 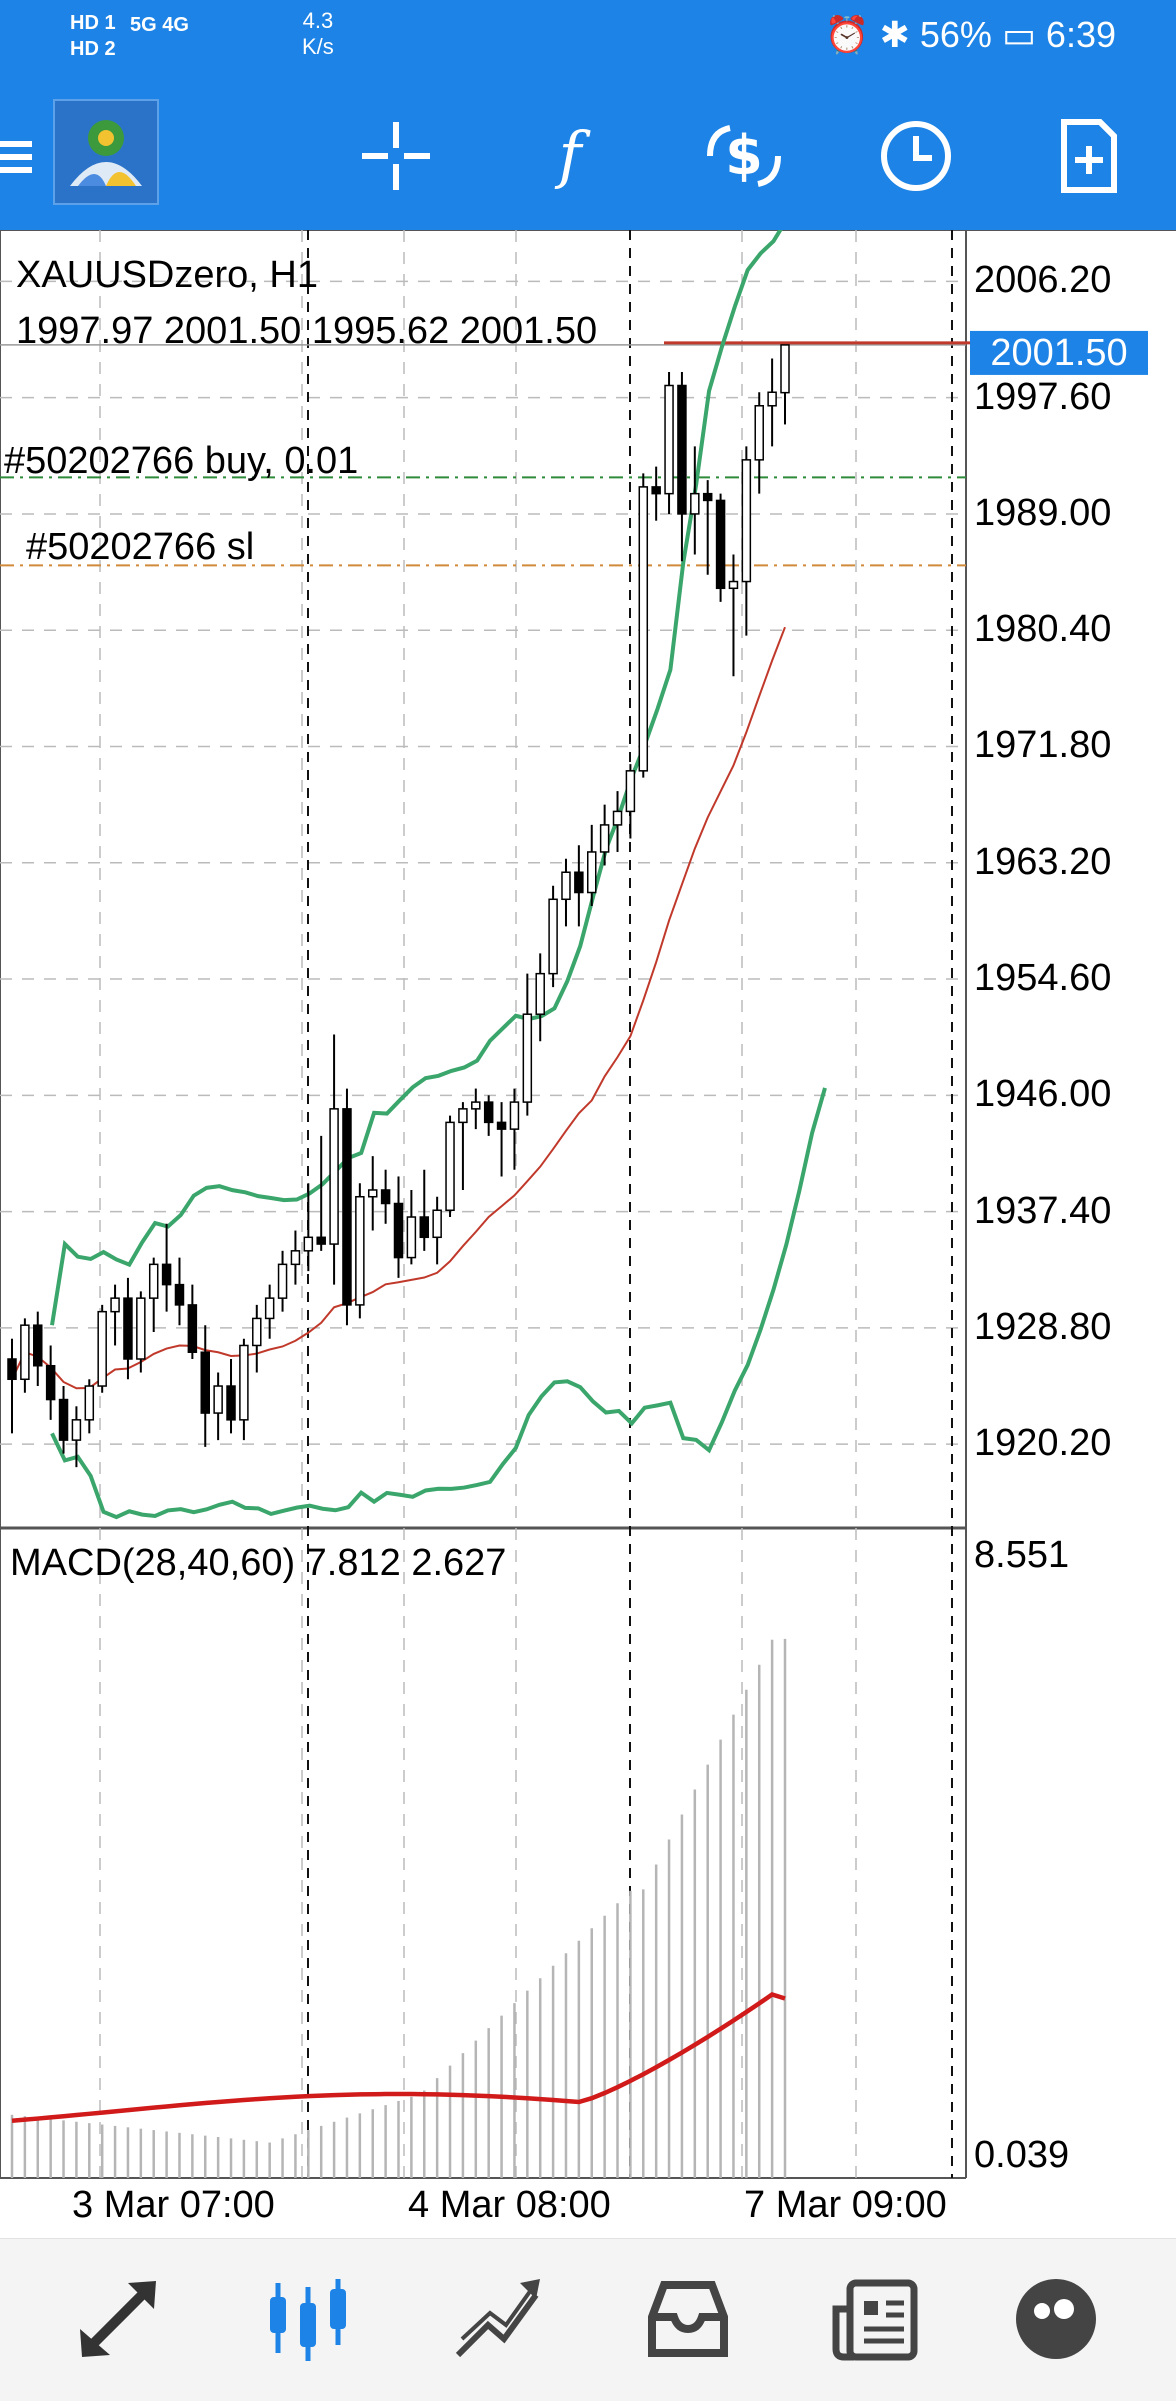 What do you see at coordinates (1043, 512) in the screenshot?
I see `price-label: 1989.00` at bounding box center [1043, 512].